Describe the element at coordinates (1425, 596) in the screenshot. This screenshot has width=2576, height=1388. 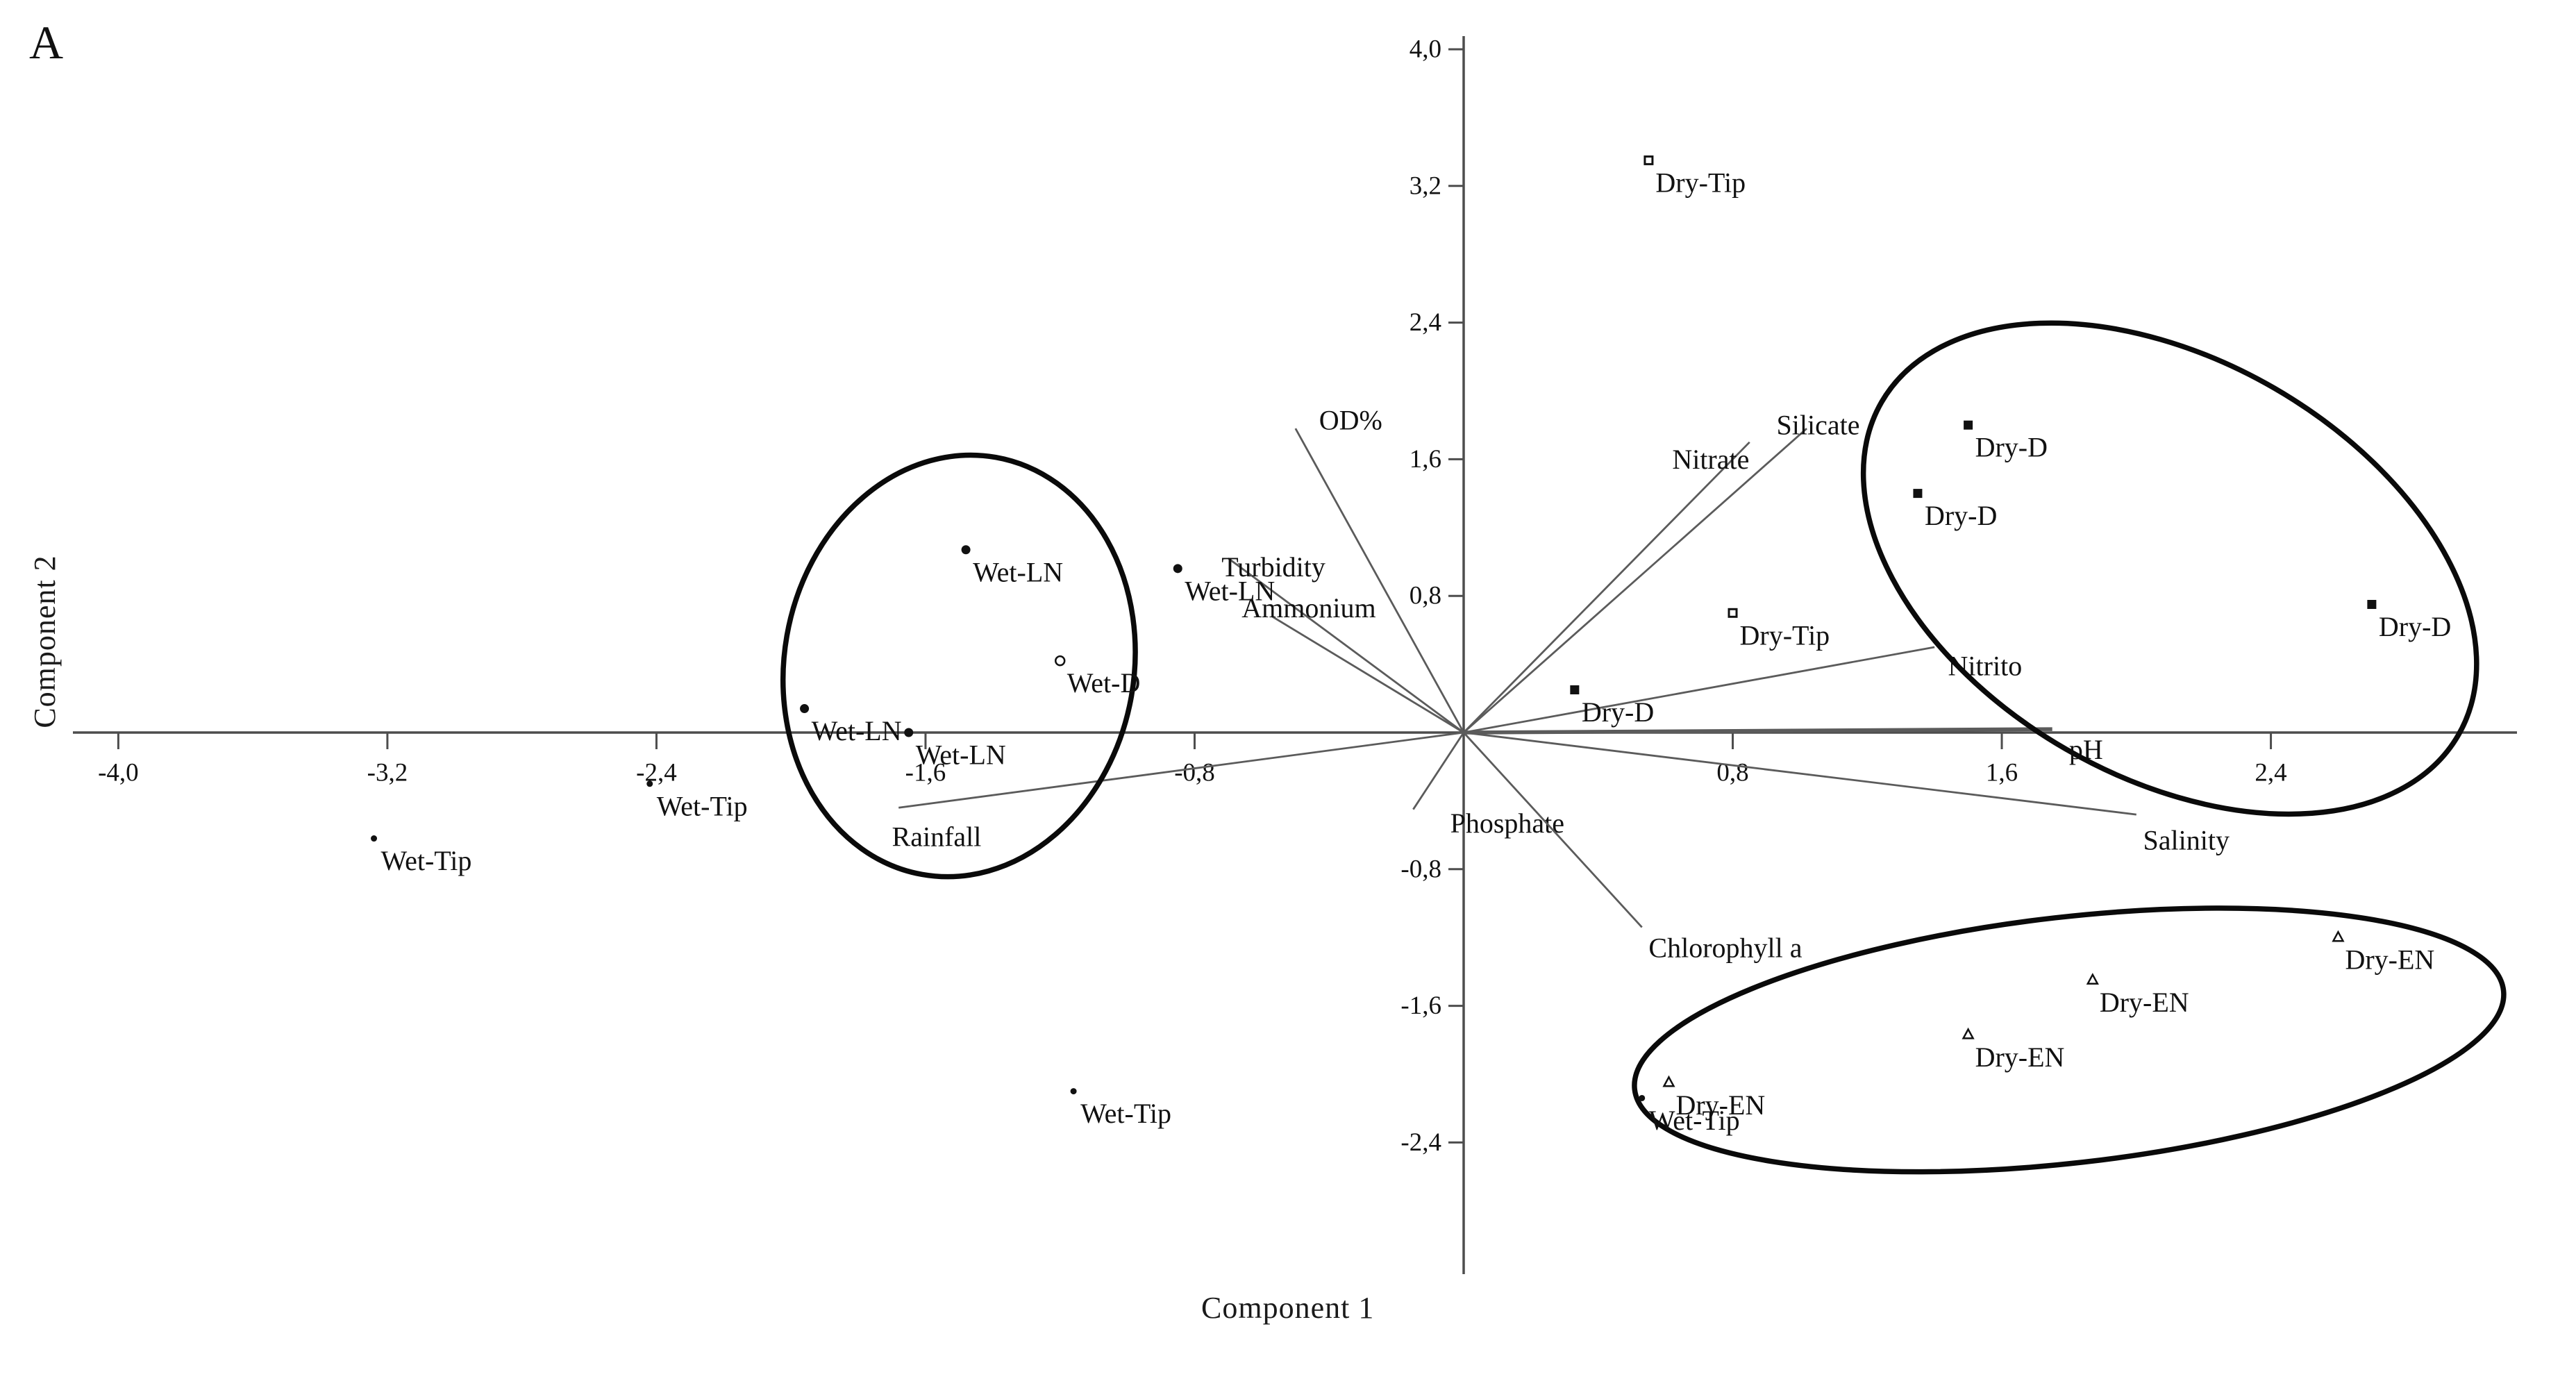
I see `y-tick-label: 0,8` at that location.